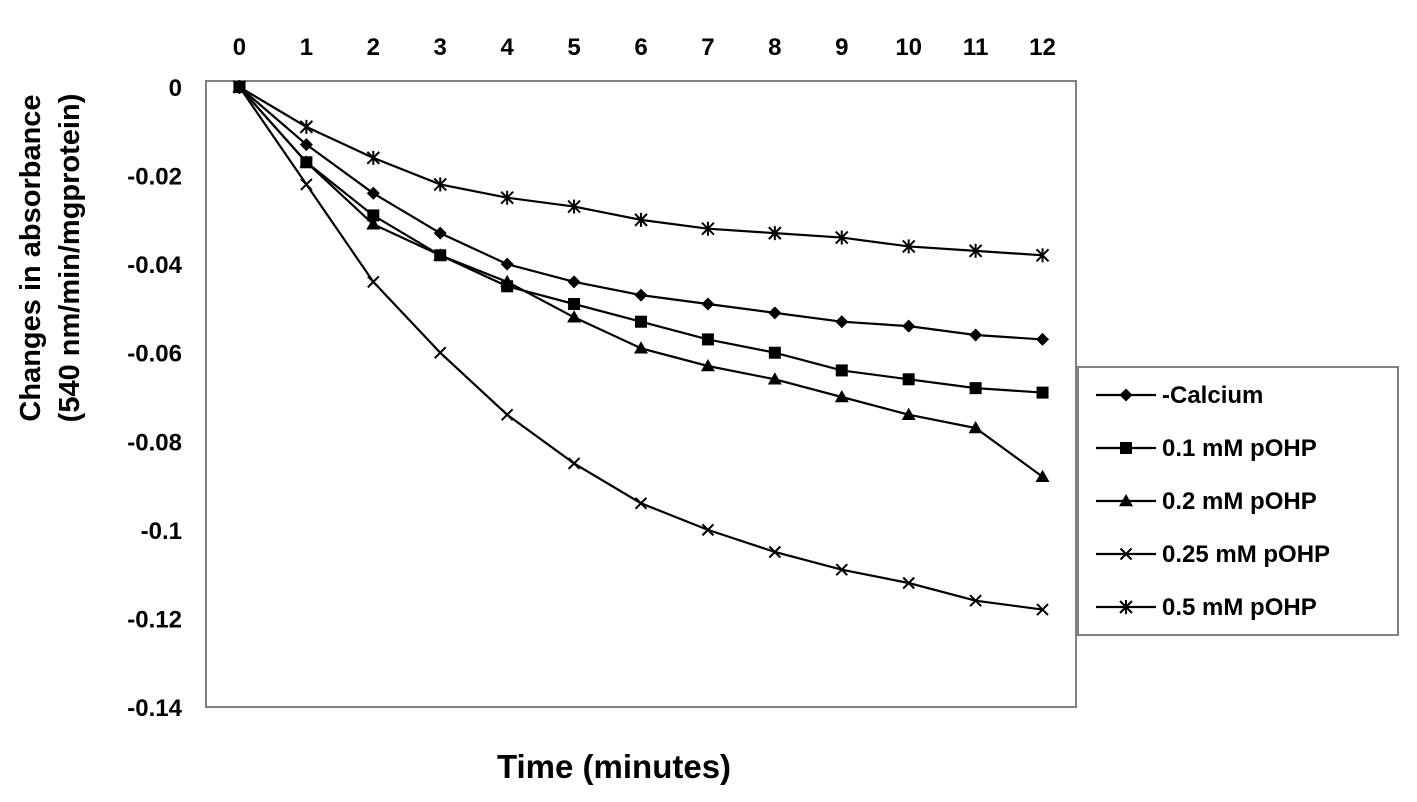  What do you see at coordinates (440, 47) in the screenshot?
I see `x-tick-label: 3` at bounding box center [440, 47].